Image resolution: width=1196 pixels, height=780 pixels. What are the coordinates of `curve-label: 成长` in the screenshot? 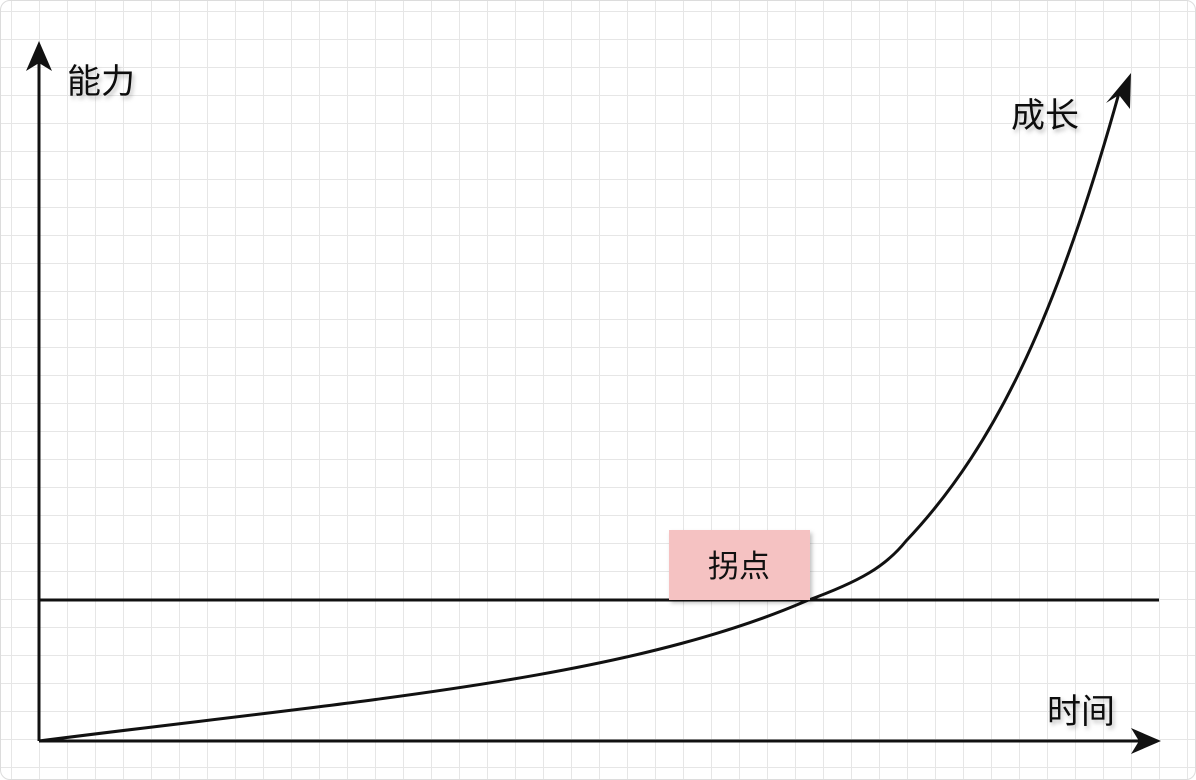 It's located at (1045, 116).